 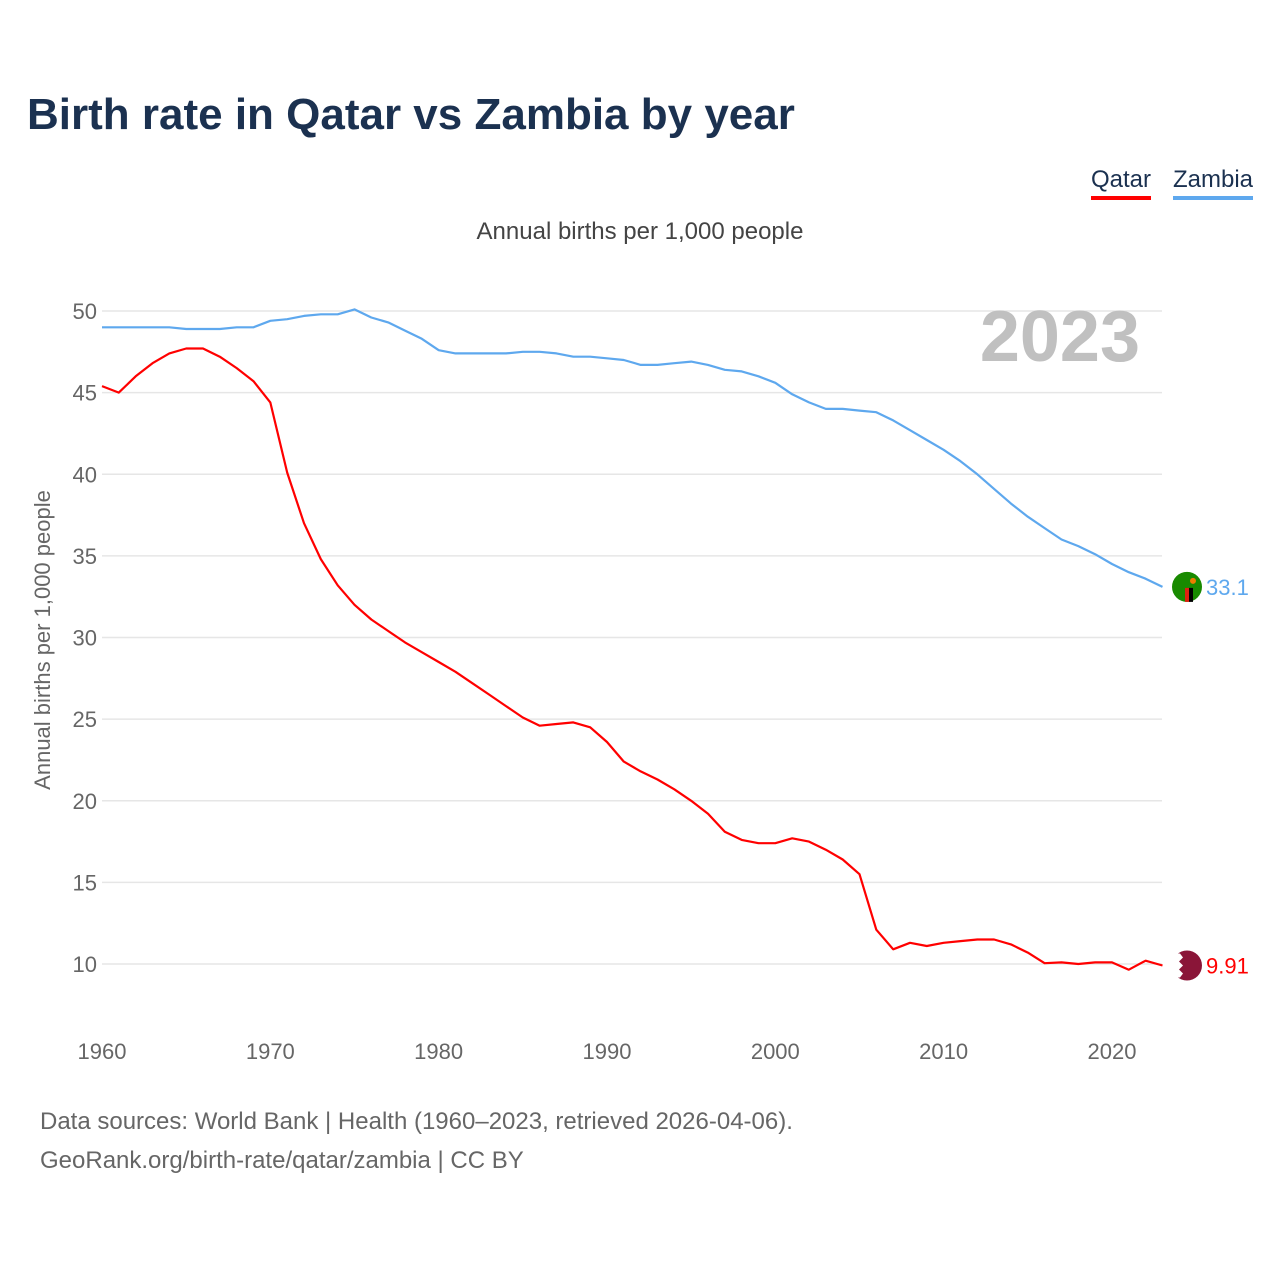 I want to click on x-tick-label: 2010, so click(x=943, y=1051).